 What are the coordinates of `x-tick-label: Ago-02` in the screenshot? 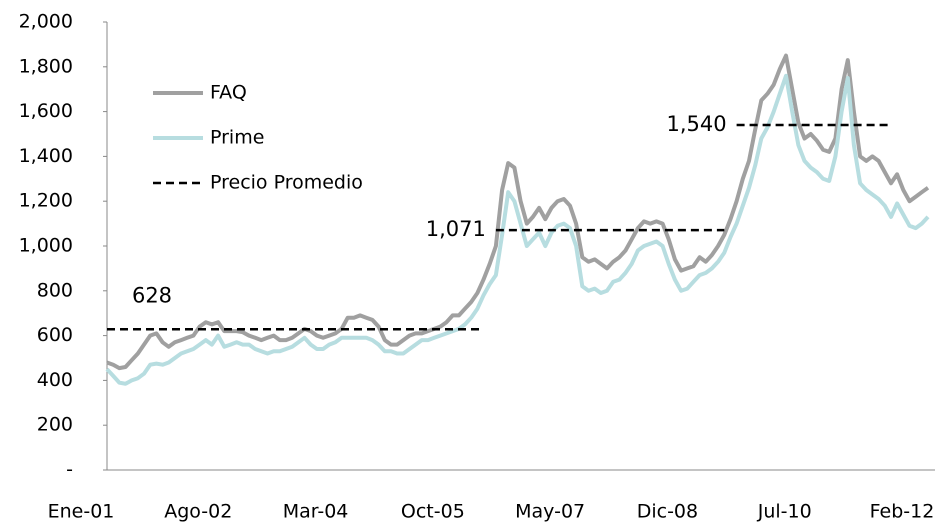 It's located at (198, 512).